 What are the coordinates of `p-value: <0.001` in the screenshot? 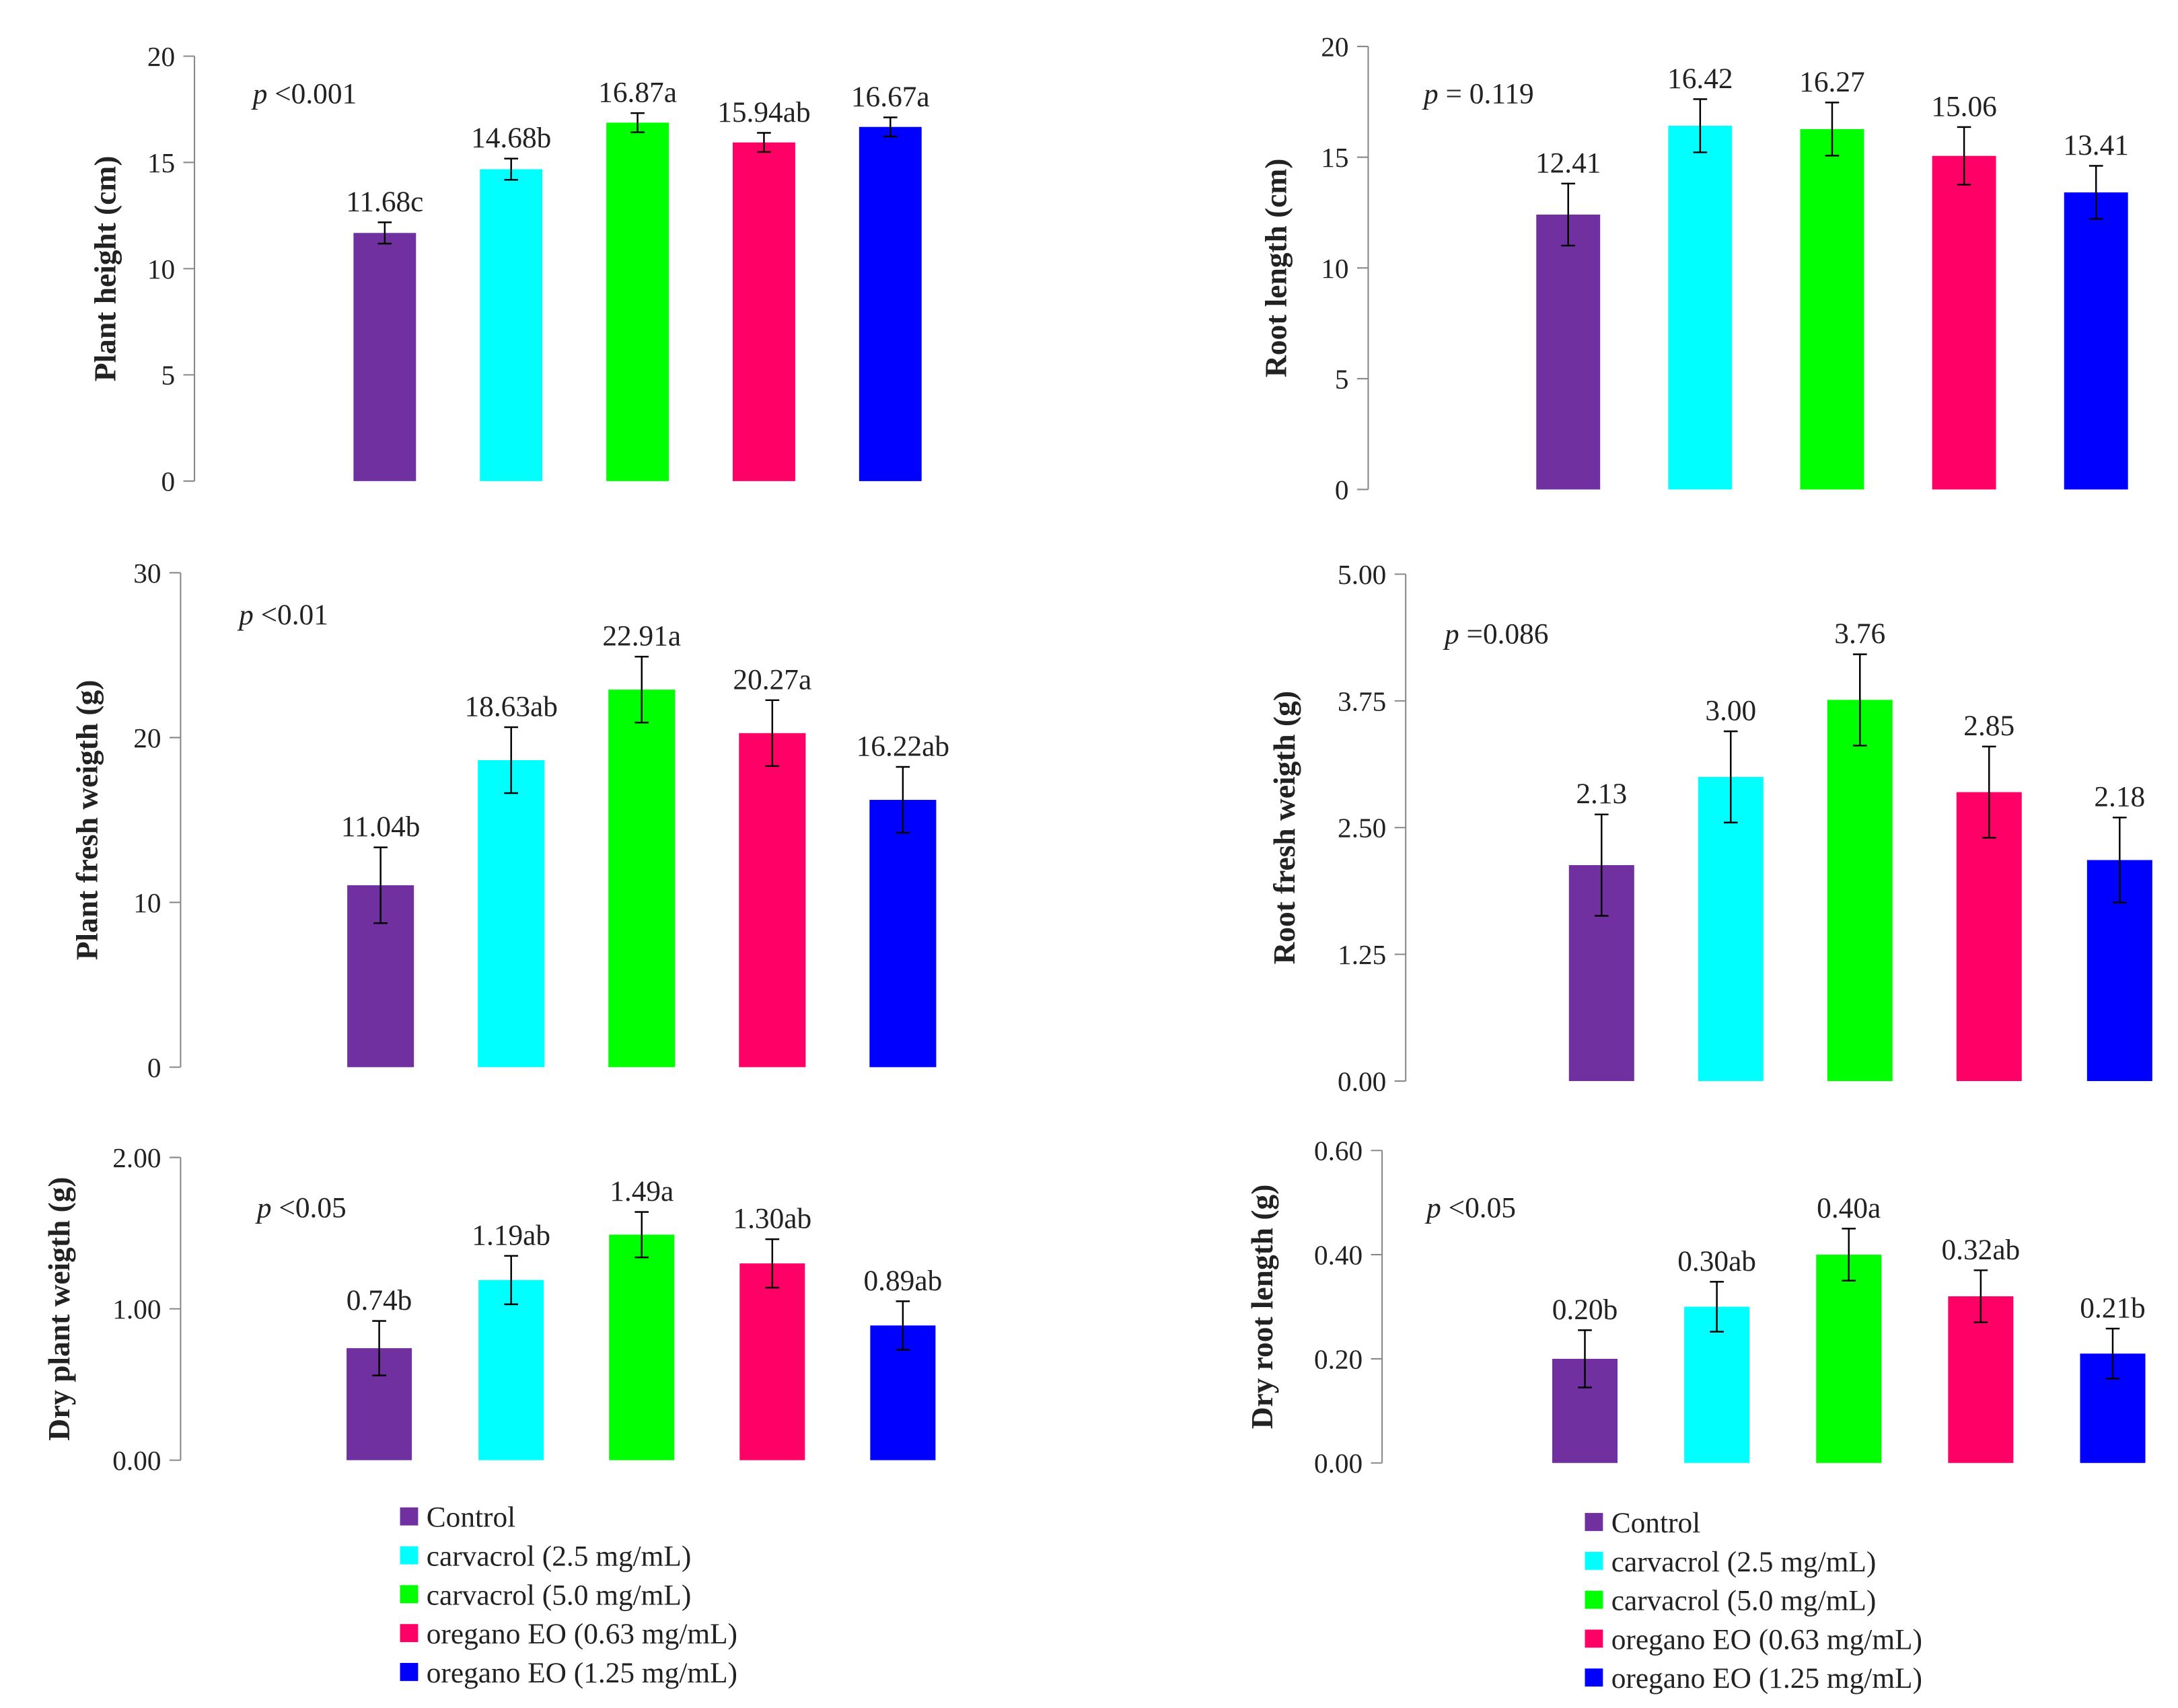 It's located at (316, 94).